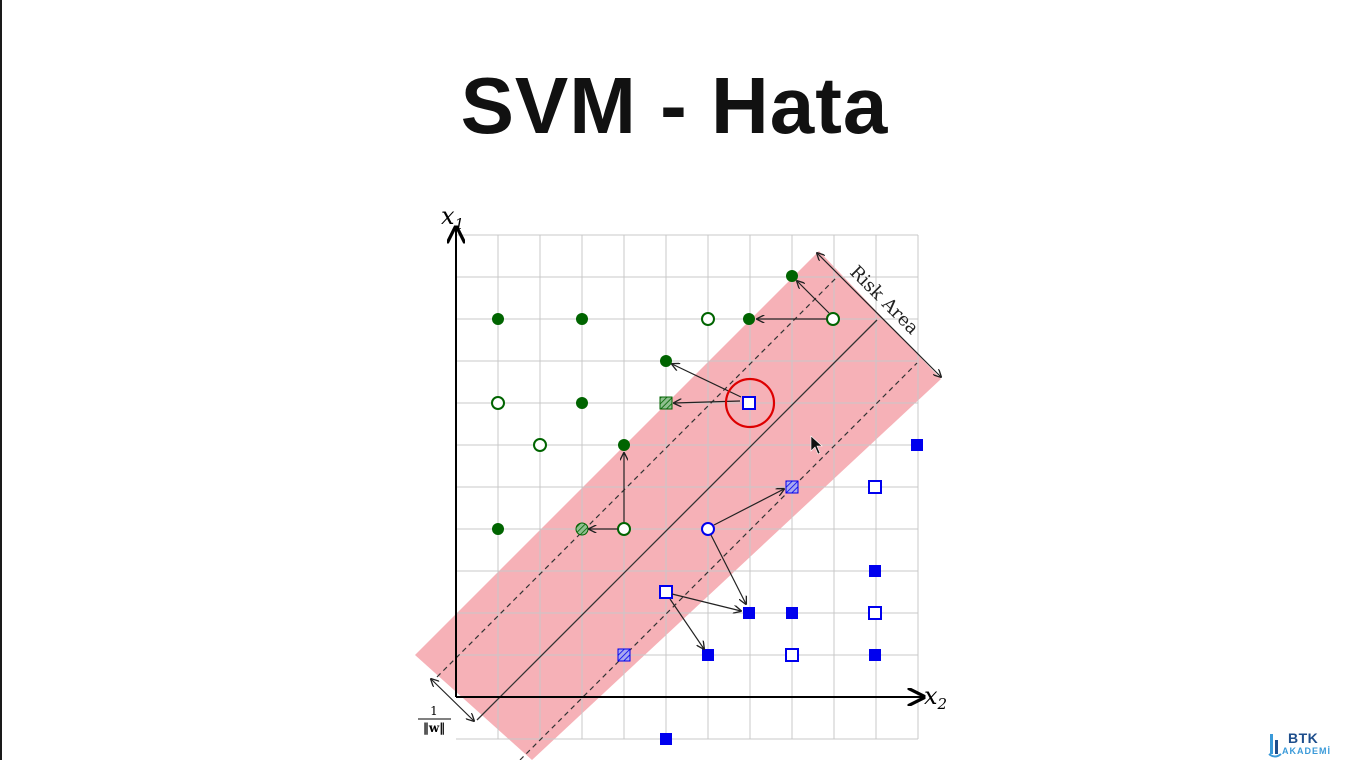 The width and height of the screenshot is (1349, 760). I want to click on frame-edge, so click(1, 380).